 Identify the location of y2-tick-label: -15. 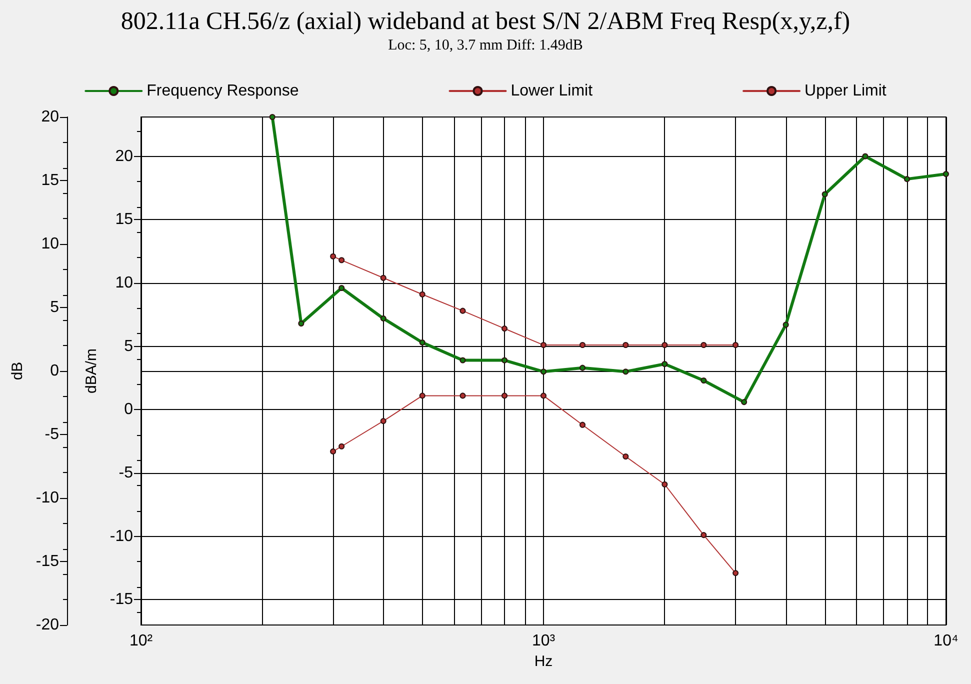
(122, 599).